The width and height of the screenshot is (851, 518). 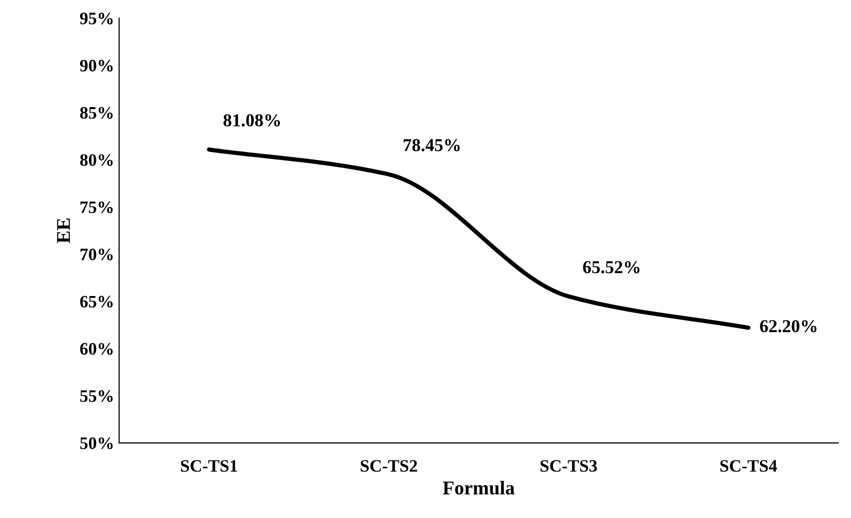 What do you see at coordinates (209, 466) in the screenshot?
I see `x-tick-label: SC-TS1` at bounding box center [209, 466].